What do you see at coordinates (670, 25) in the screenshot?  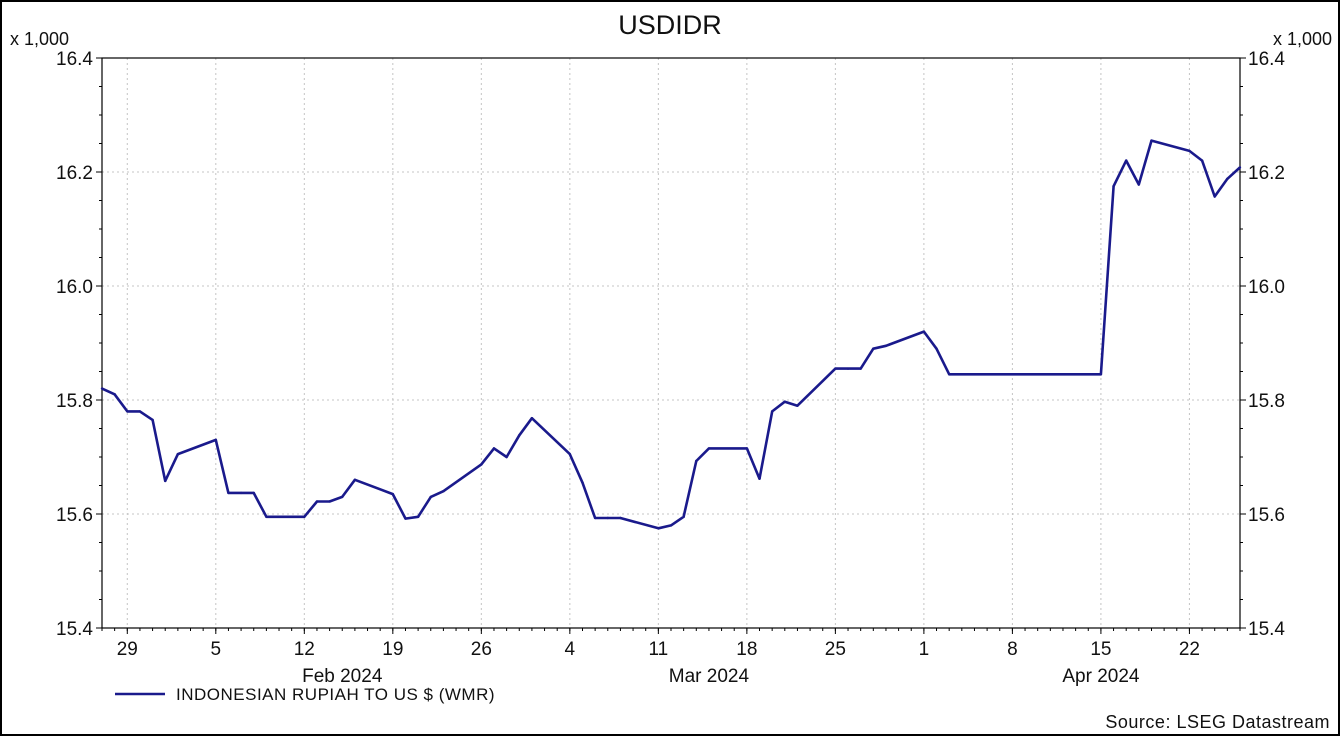 I see `chart-title: USDIDR` at bounding box center [670, 25].